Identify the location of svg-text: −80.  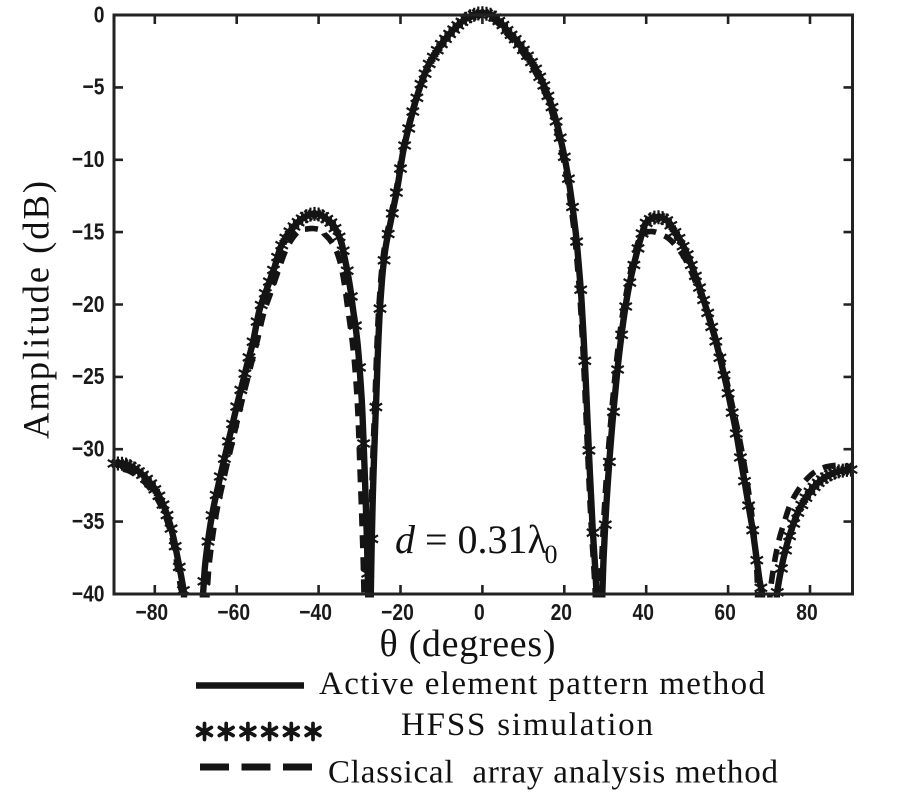
(151, 612).